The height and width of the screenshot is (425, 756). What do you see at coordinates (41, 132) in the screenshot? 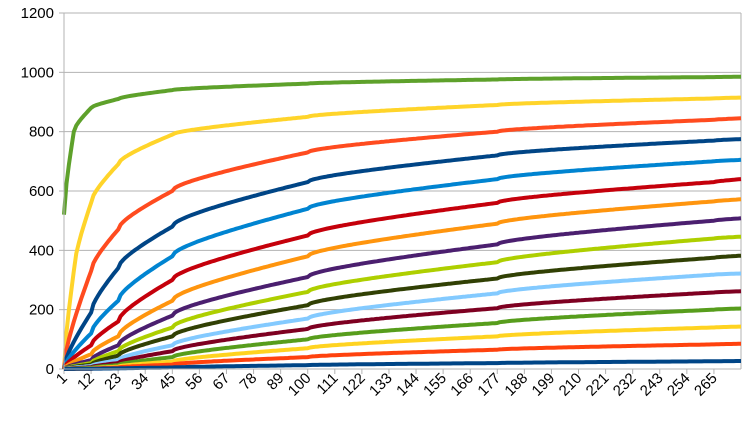
I see `y-tick-label: 800` at bounding box center [41, 132].